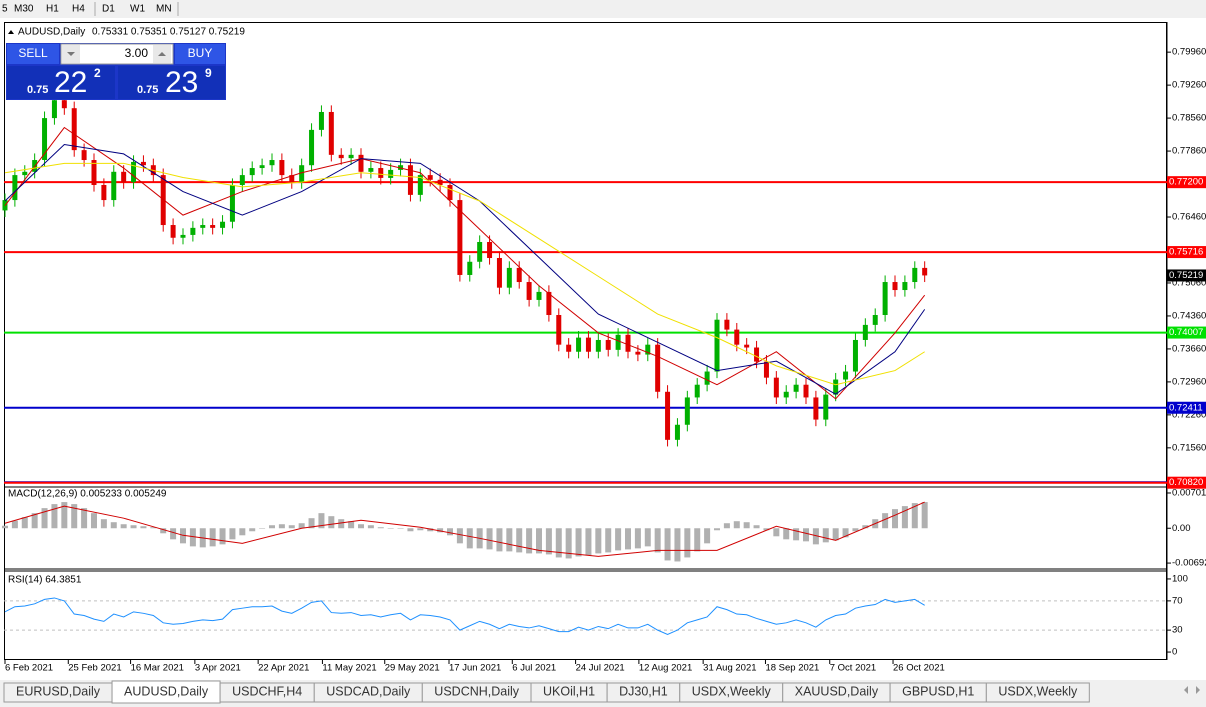  What do you see at coordinates (78, 9) in the screenshot?
I see `timeframe-button: H4` at bounding box center [78, 9].